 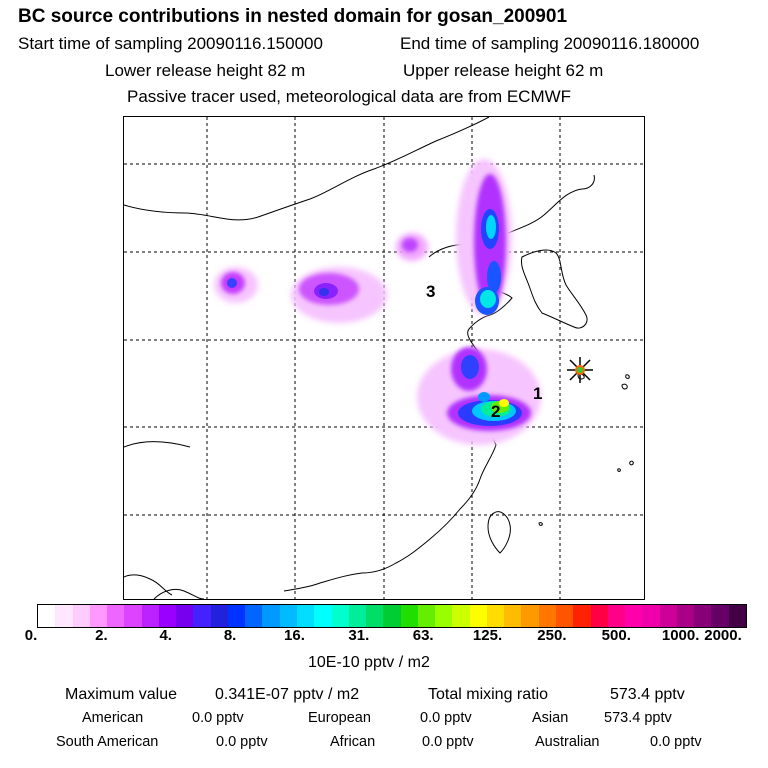 I want to click on american-value: 0.0 pptv, so click(x=218, y=718).